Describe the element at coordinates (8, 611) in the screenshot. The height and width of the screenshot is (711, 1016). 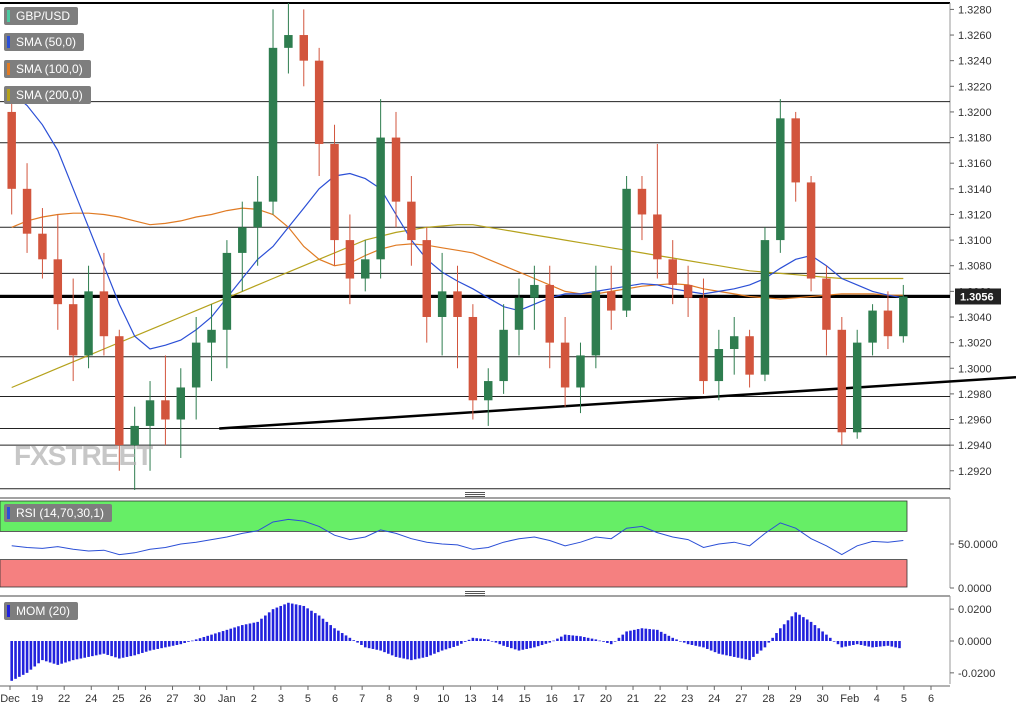
I see `mom-swatch-icon` at that location.